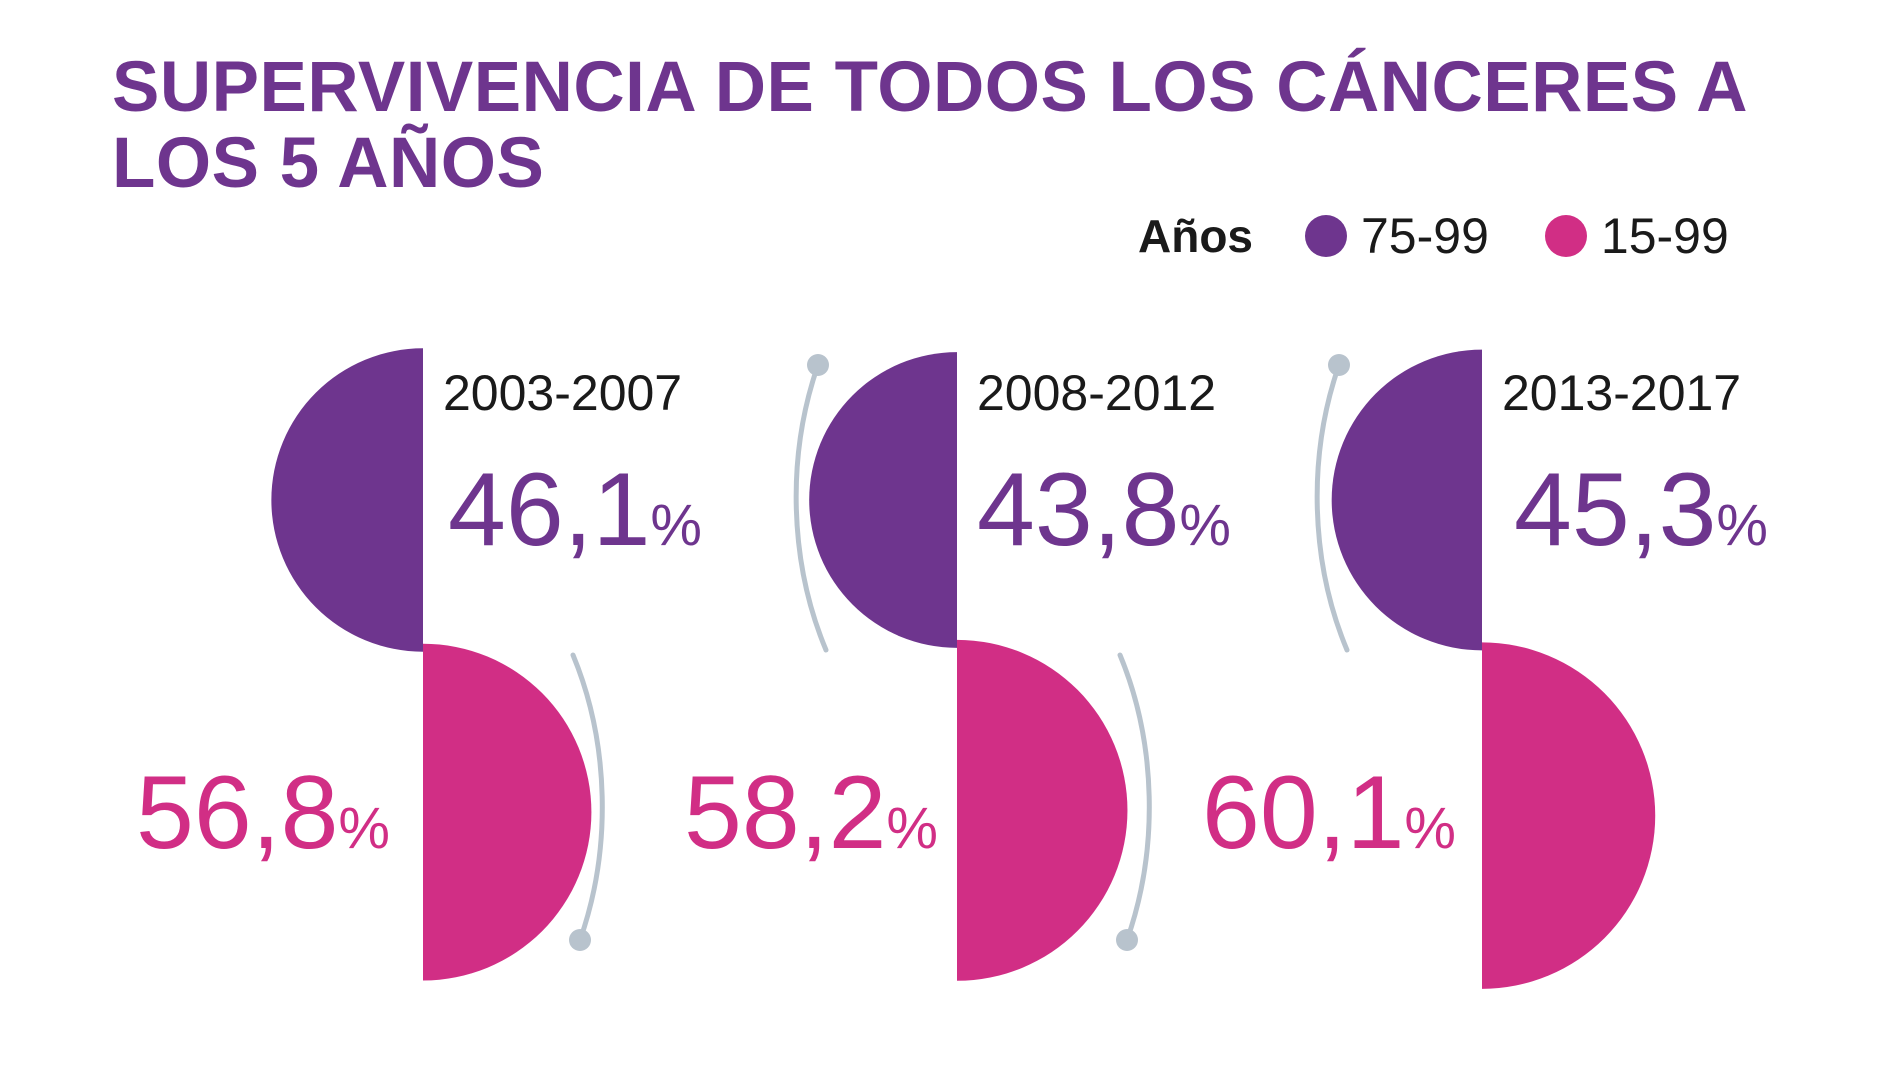  Describe the element at coordinates (580, 940) in the screenshot. I see `connector-lower-1-dot` at that location.